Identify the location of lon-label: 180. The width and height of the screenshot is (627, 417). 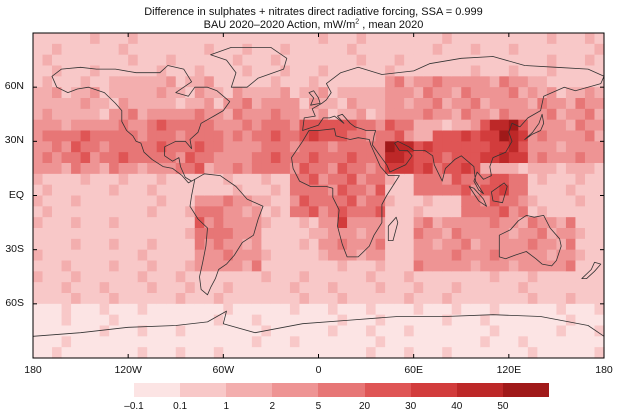
(604, 370).